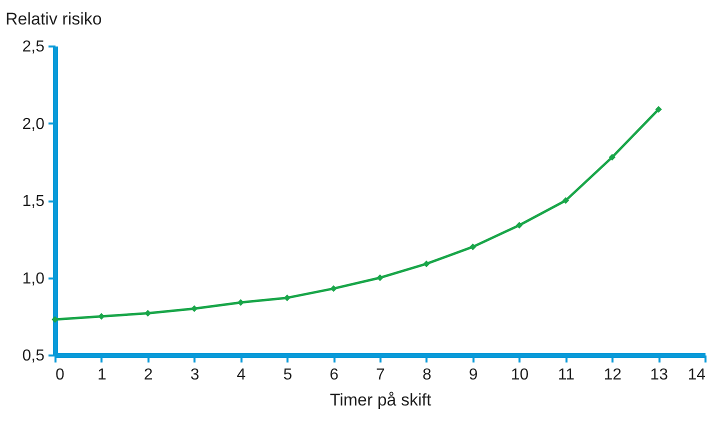 Image resolution: width=717 pixels, height=423 pixels. I want to click on x-tick-label: 13, so click(659, 375).